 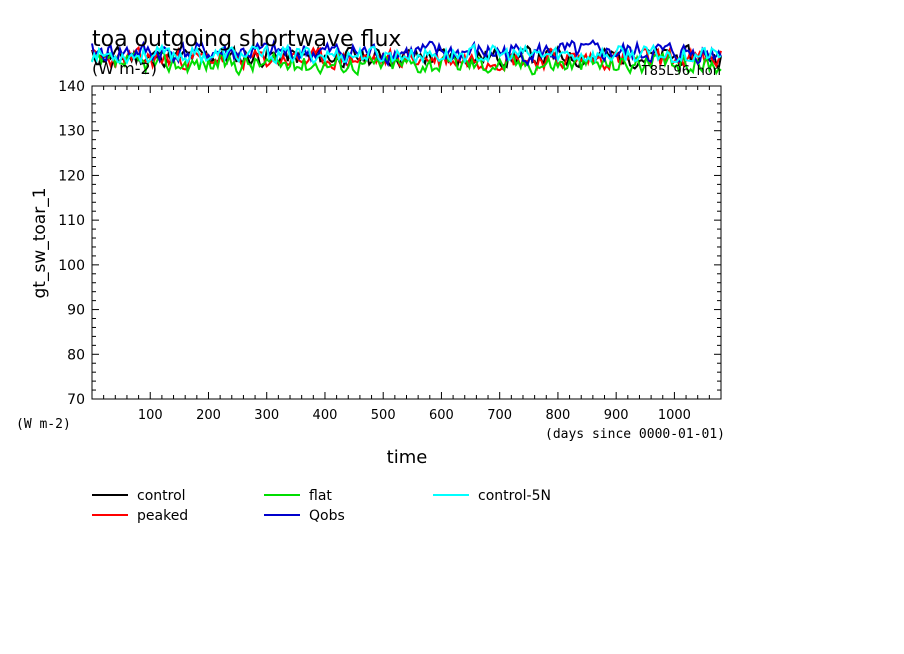 I want to click on y-tick-label: 70, so click(x=76, y=400).